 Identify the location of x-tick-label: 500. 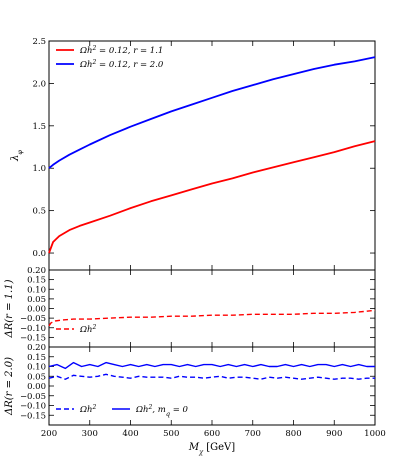
(171, 434).